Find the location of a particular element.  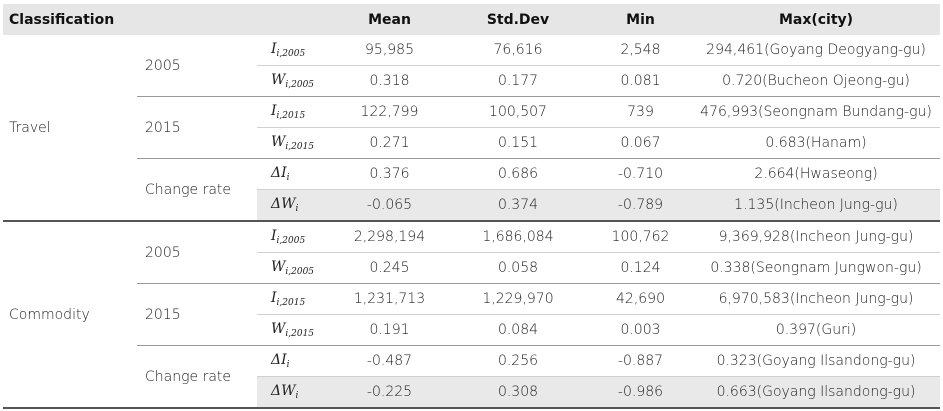

min-value: -0.986 is located at coordinates (640, 392).